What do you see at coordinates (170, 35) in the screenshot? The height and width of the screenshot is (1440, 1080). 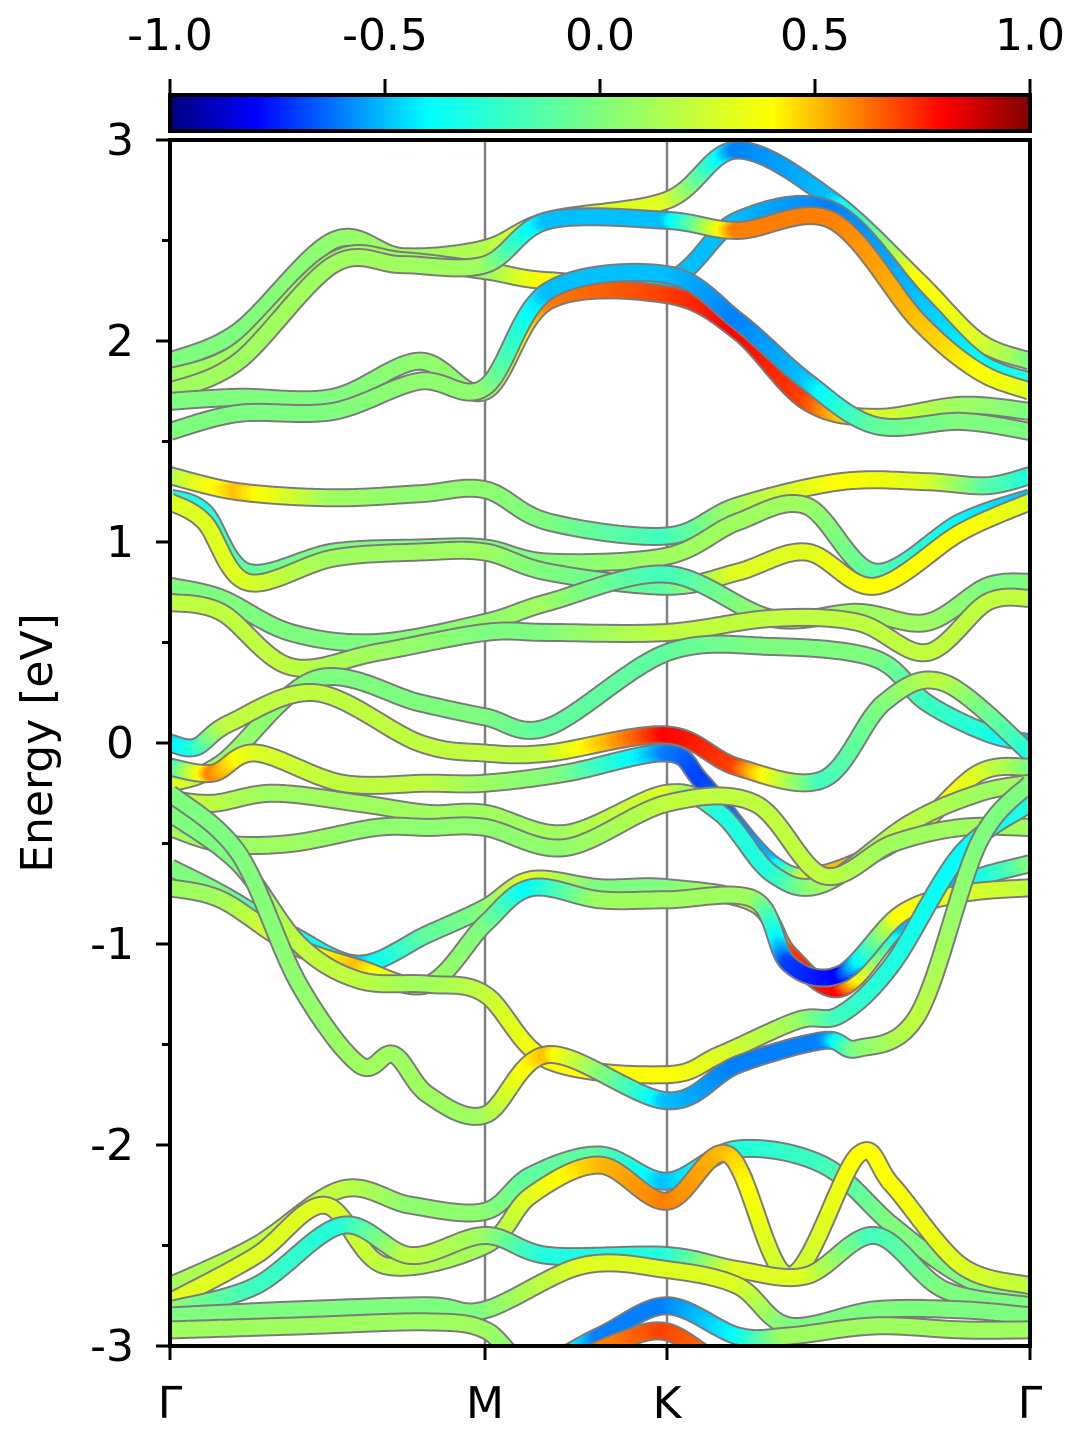 I see `colorbar-tick-label: -1.0` at bounding box center [170, 35].